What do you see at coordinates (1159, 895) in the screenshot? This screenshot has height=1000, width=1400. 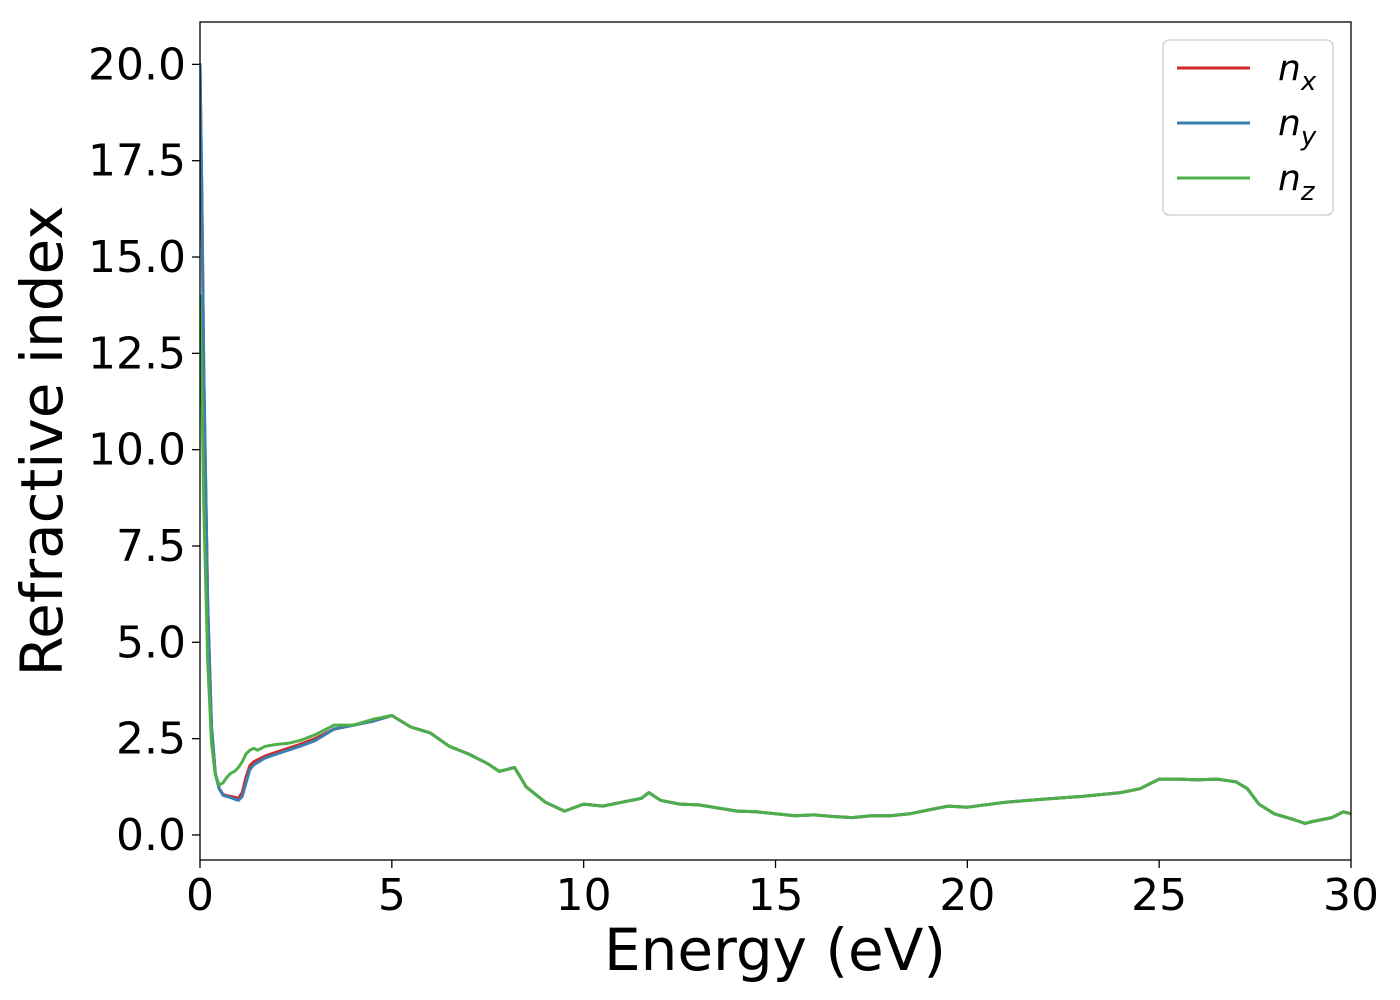 I see `x-tick-label: 25` at bounding box center [1159, 895].